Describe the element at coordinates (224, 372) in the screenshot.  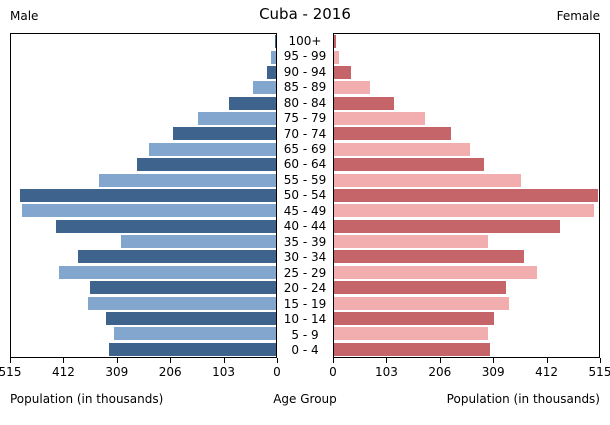
I see `x-tick-label-left-103: 103` at that location.